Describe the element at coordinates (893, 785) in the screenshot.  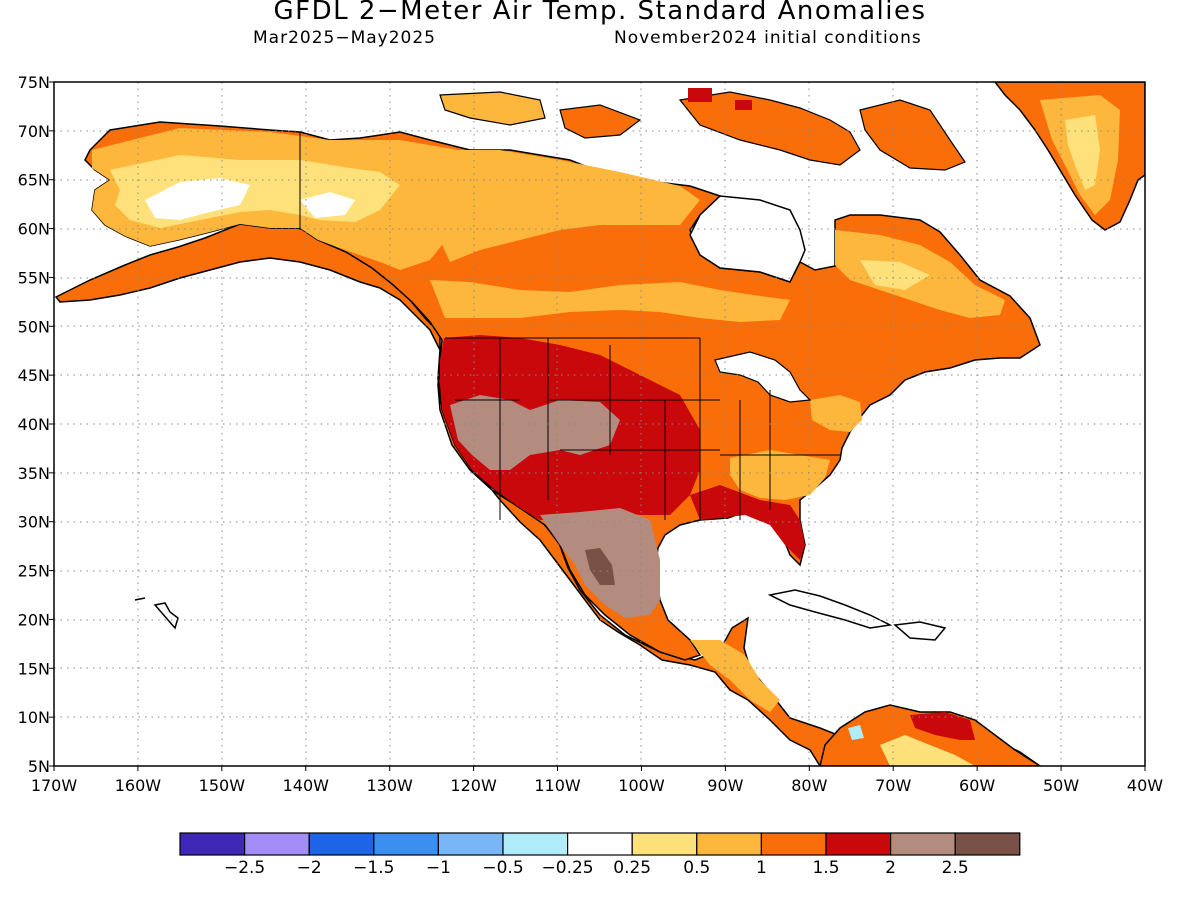
I see `lon-label: 70W` at that location.